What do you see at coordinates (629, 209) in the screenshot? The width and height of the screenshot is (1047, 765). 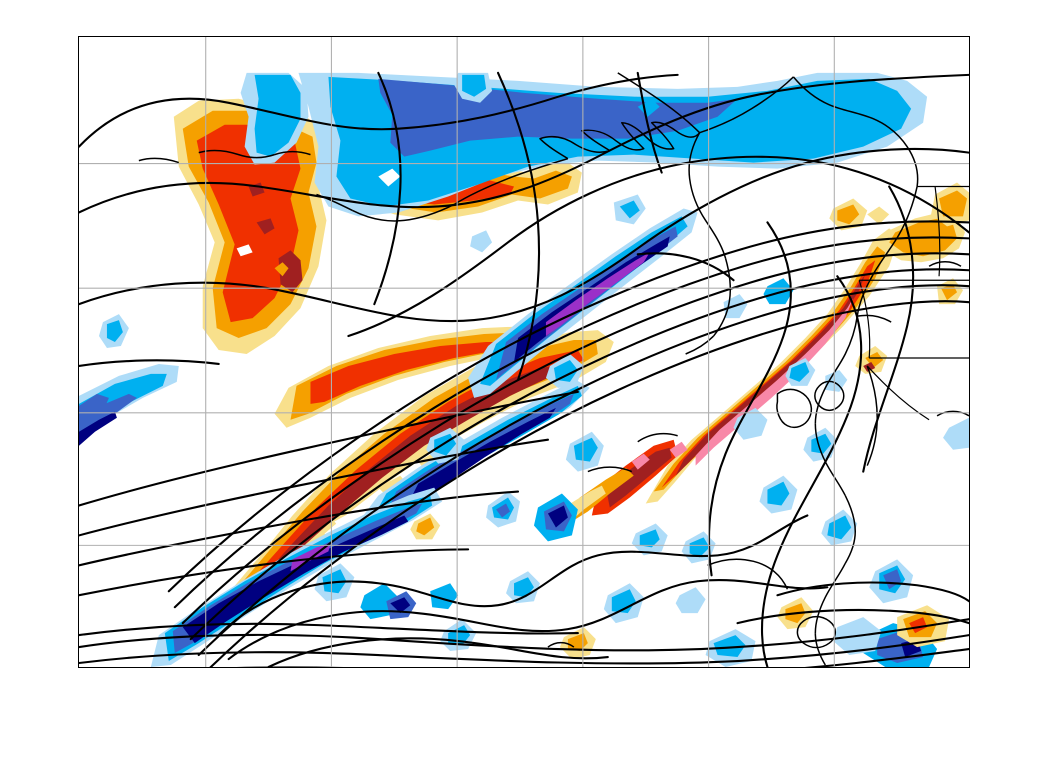 I see `fill-cyan-p5c` at bounding box center [629, 209].